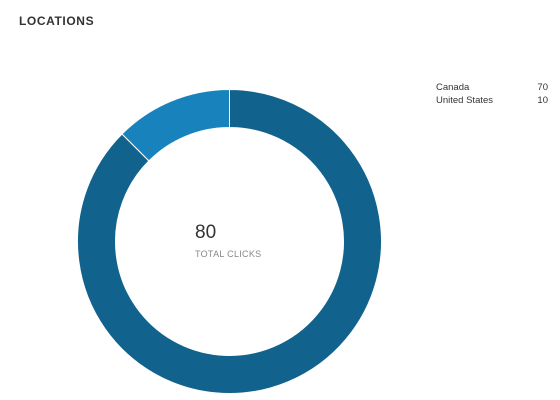 Image resolution: width=560 pixels, height=400 pixels. What do you see at coordinates (492, 87) in the screenshot?
I see `legend-item-canada: Canada 70` at bounding box center [492, 87].